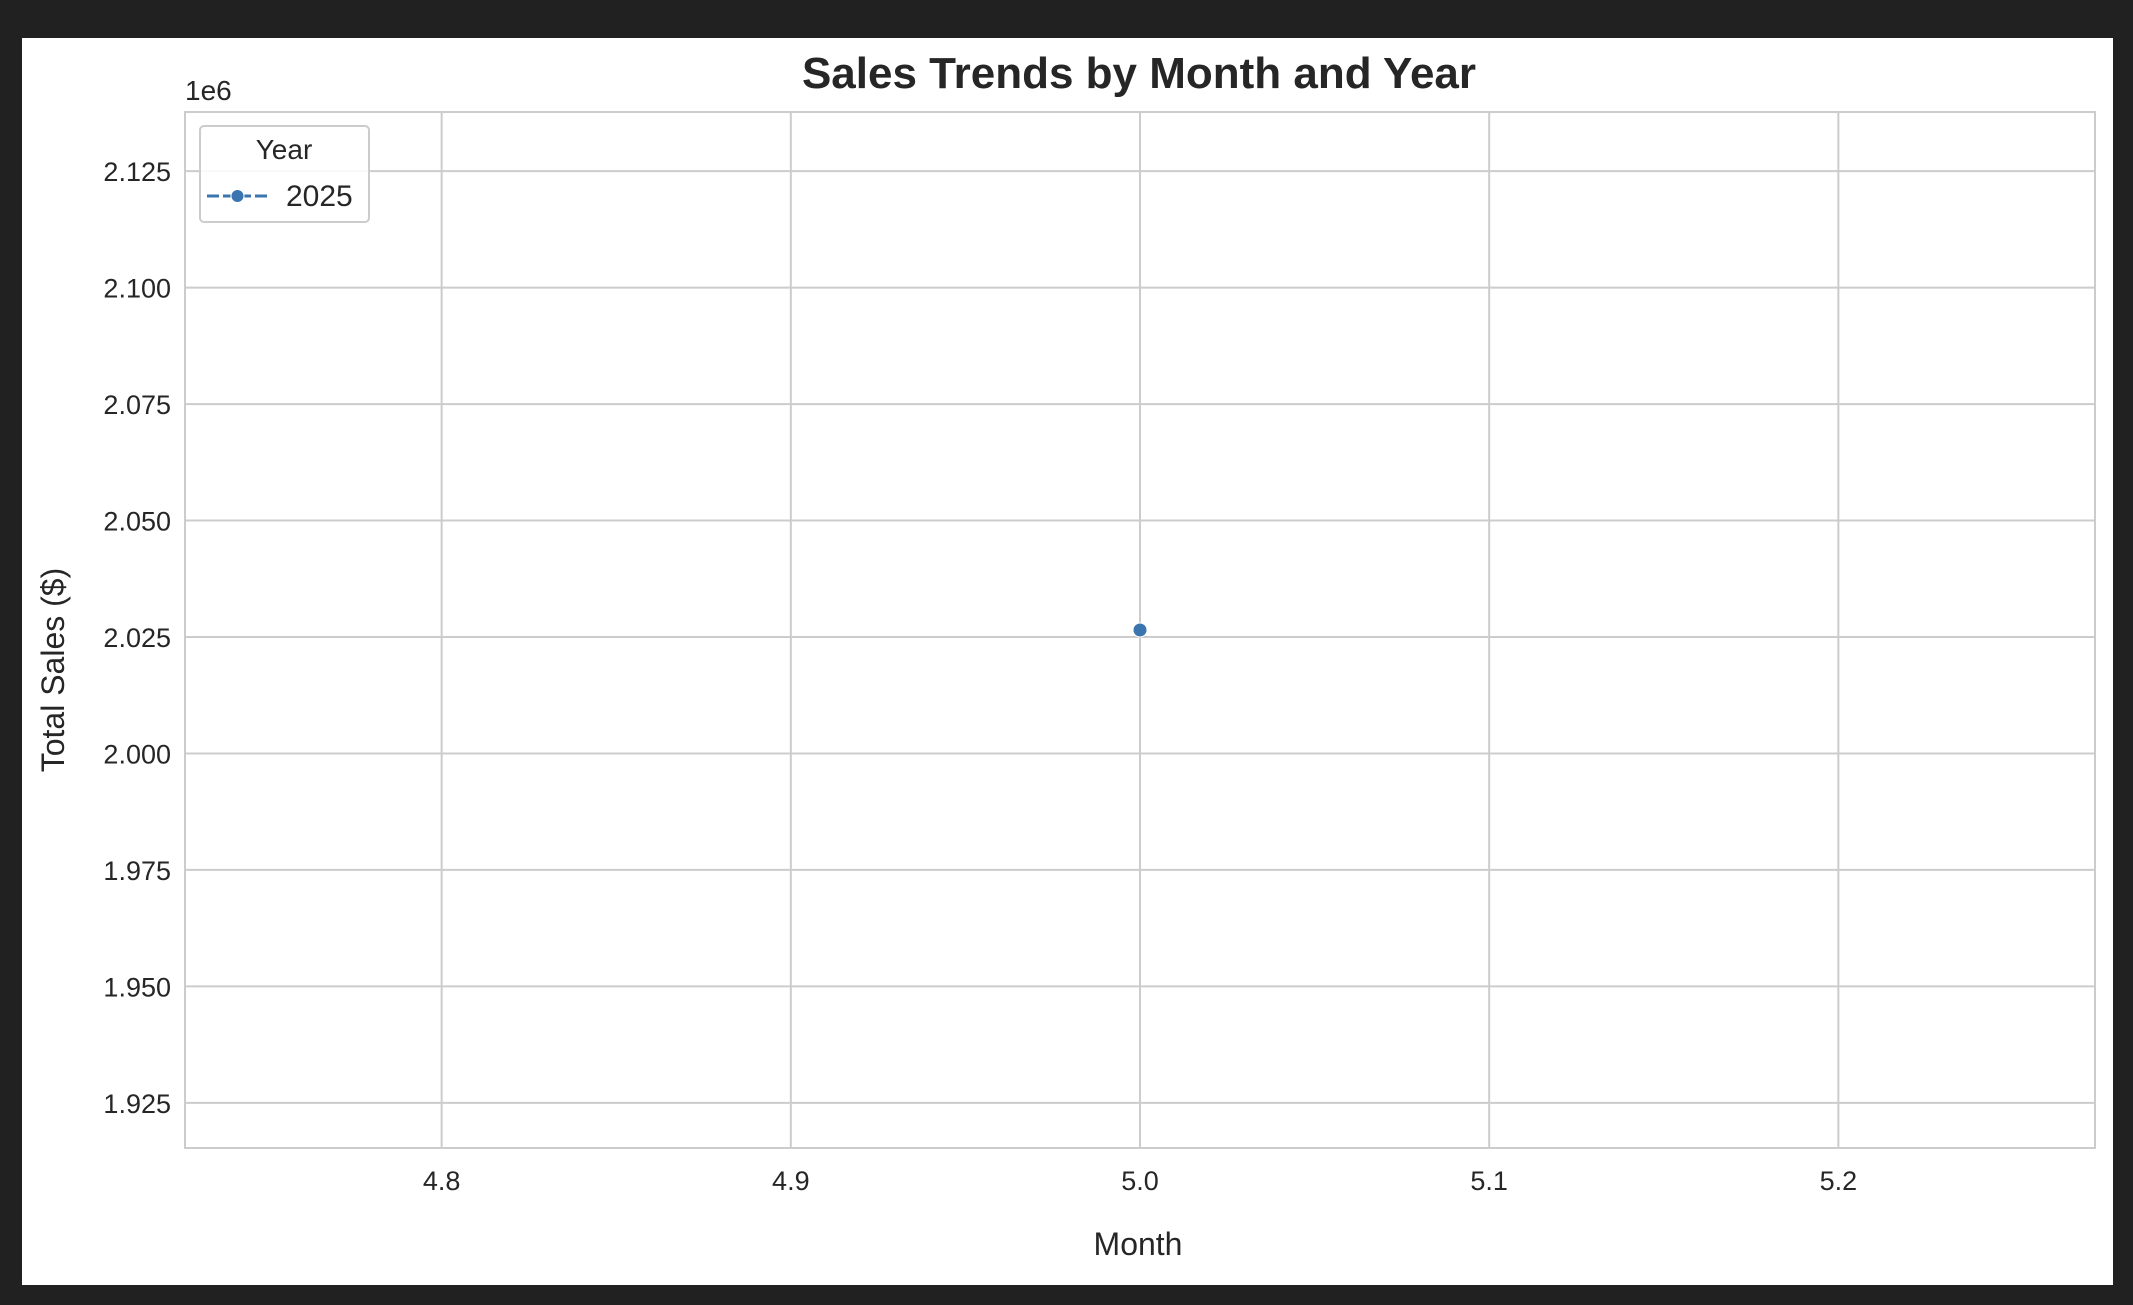 The height and width of the screenshot is (1305, 2133). I want to click on y-tick-label: 2.050, so click(137, 522).